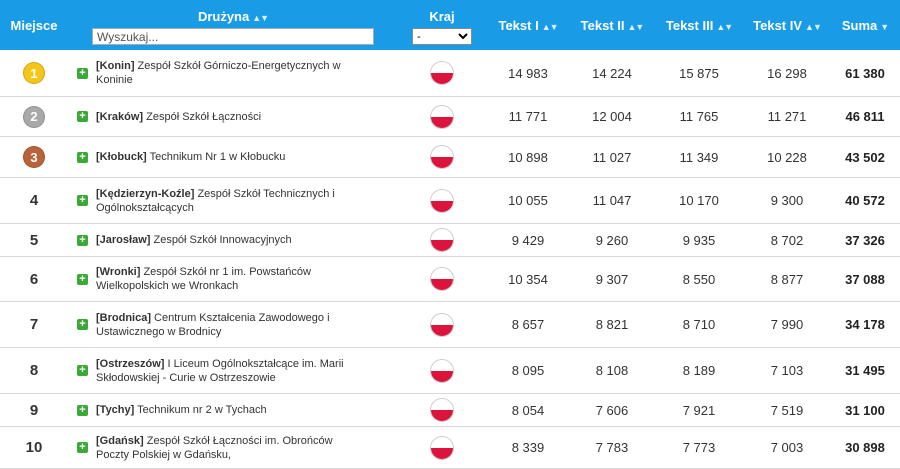 This screenshot has width=900, height=469. What do you see at coordinates (612, 324) in the screenshot?
I see `score-text-2: 8 821` at bounding box center [612, 324].